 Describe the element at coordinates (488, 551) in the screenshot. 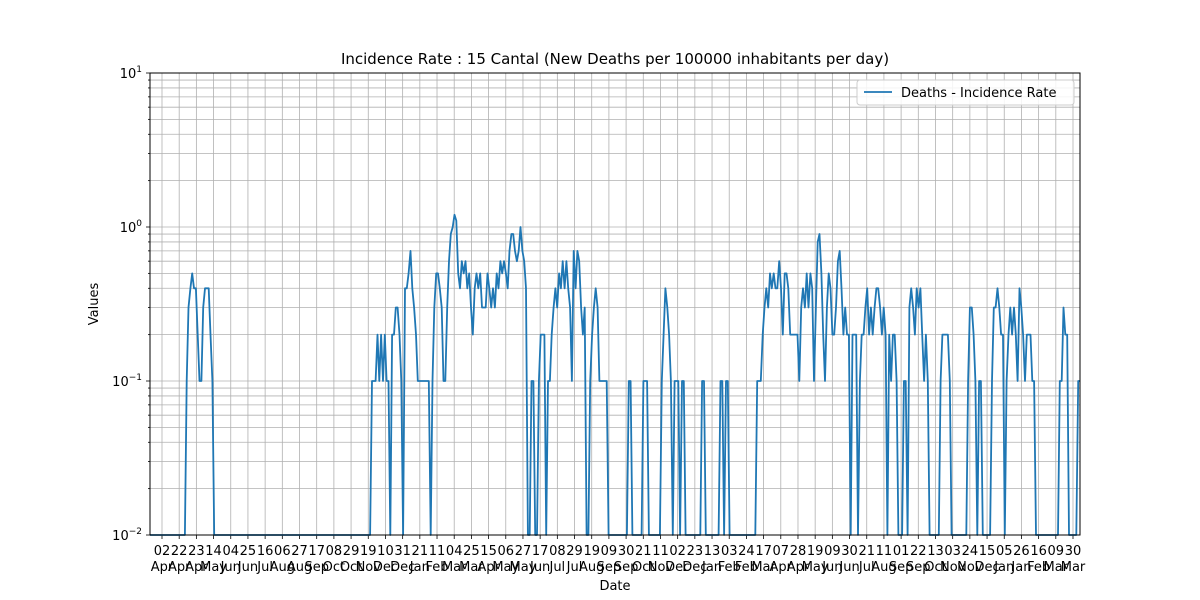

I see `x-tick-day: 15` at that location.